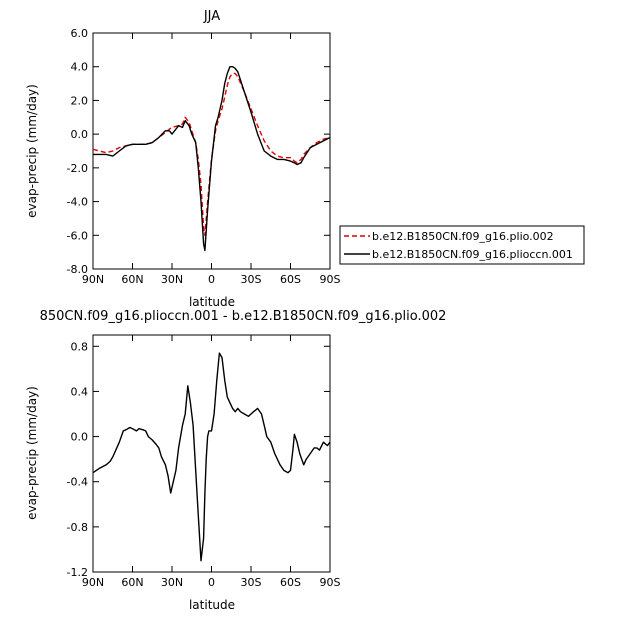  Describe the element at coordinates (77, 527) in the screenshot. I see `bottom-y-tick-label: -0.8` at that location.